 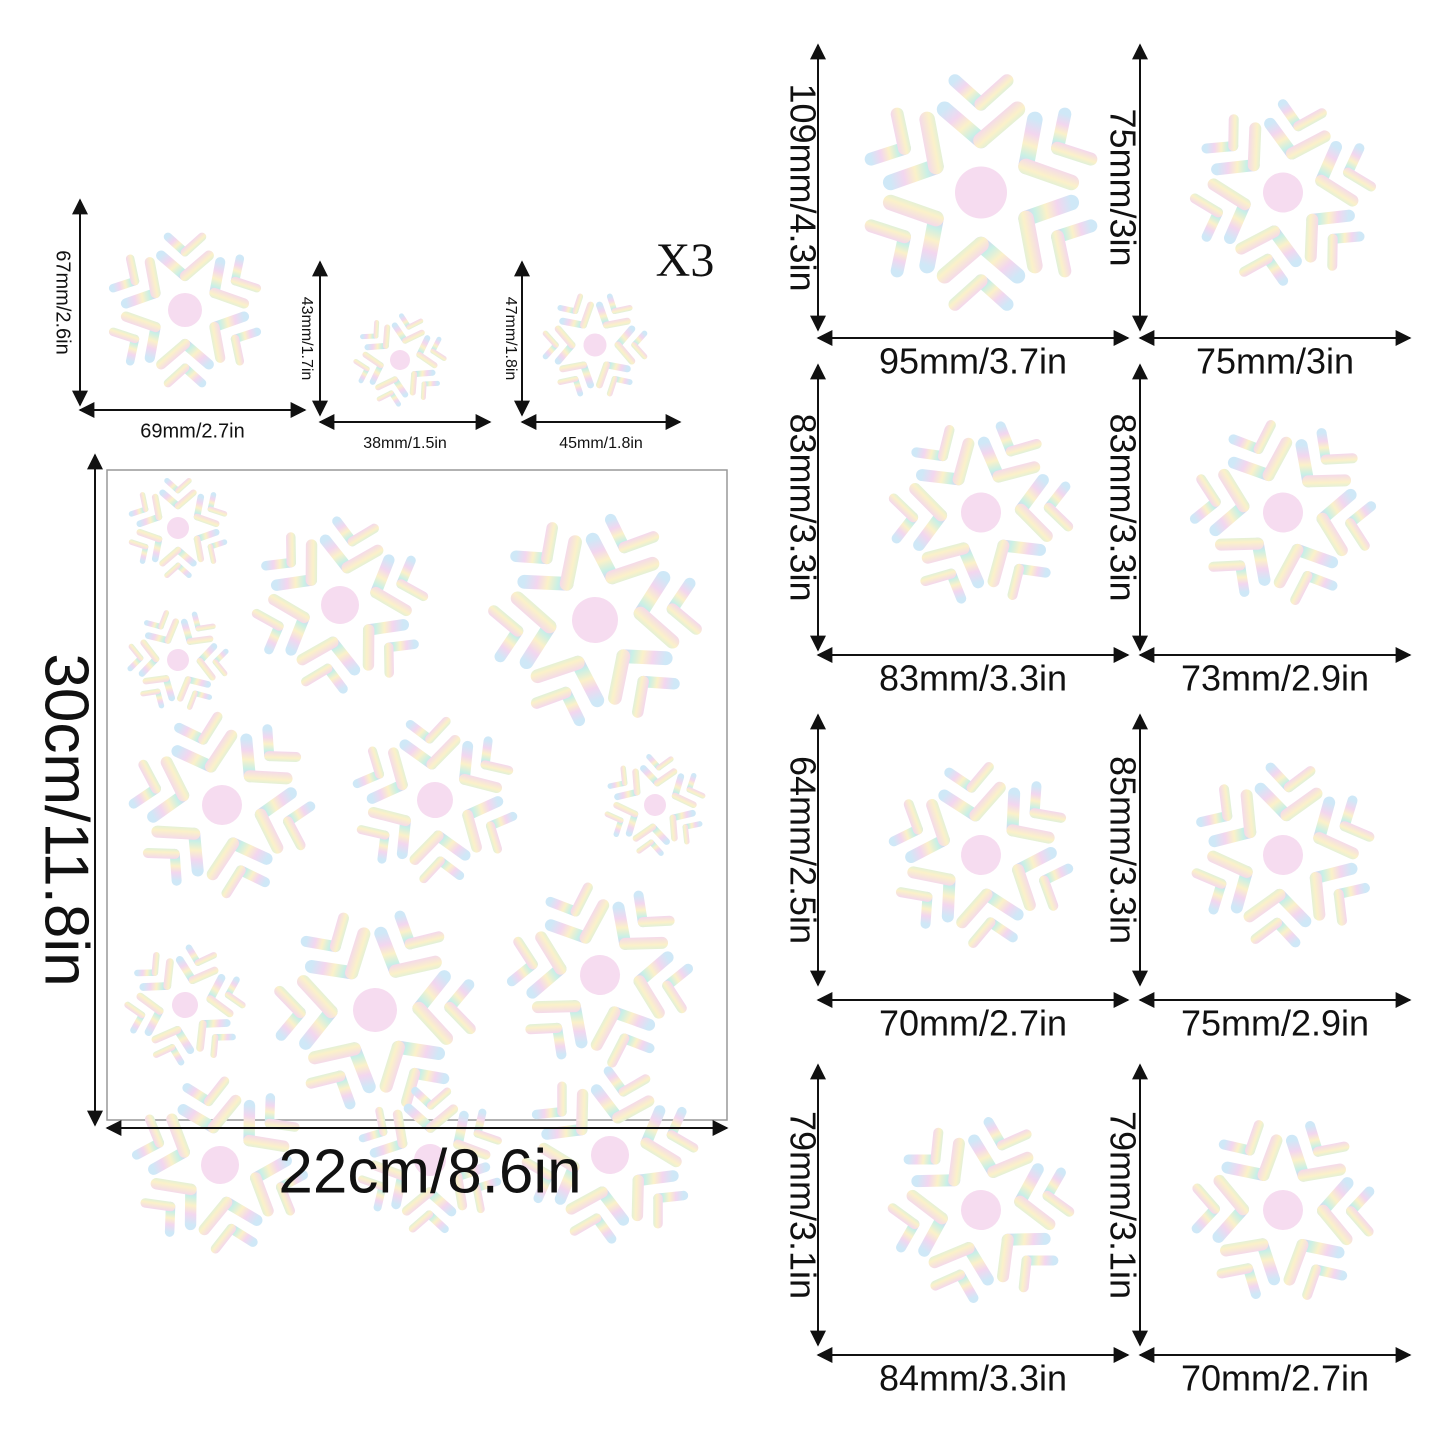 I want to click on width-label: 84mm/3.3in, so click(x=973, y=1378).